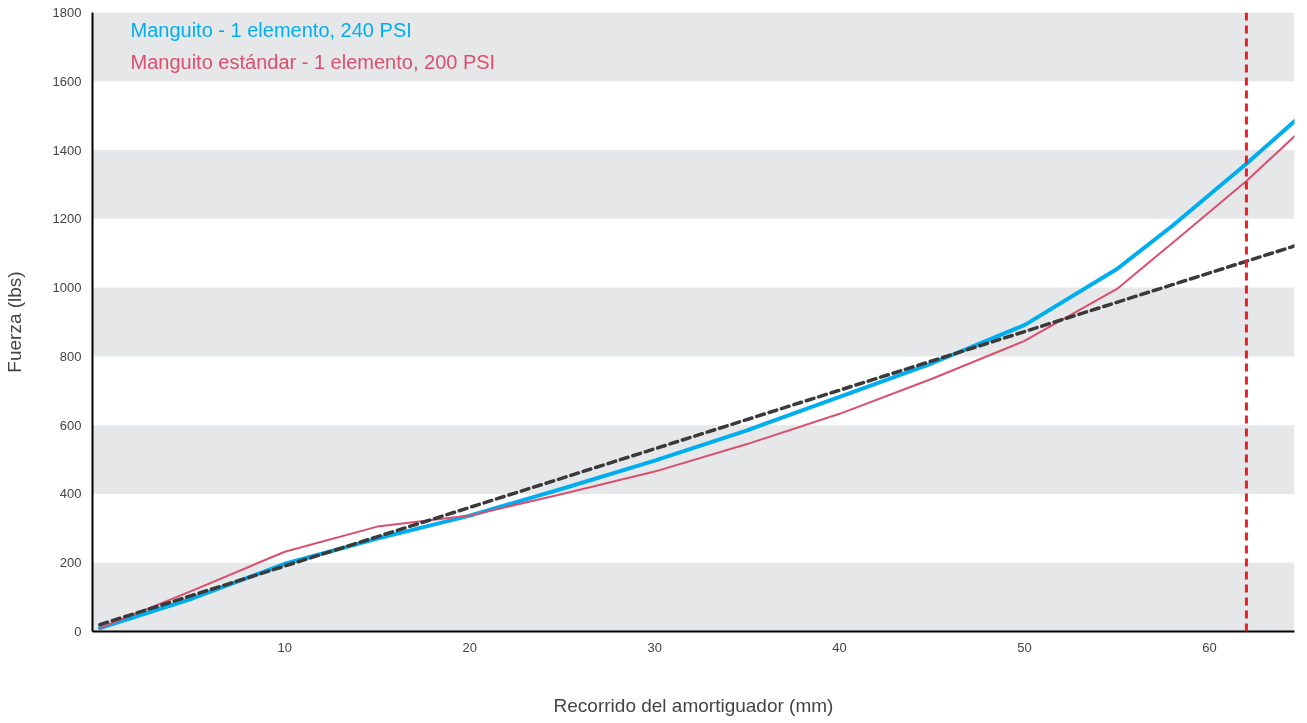  I want to click on y-tick-label: 0, so click(78, 631).